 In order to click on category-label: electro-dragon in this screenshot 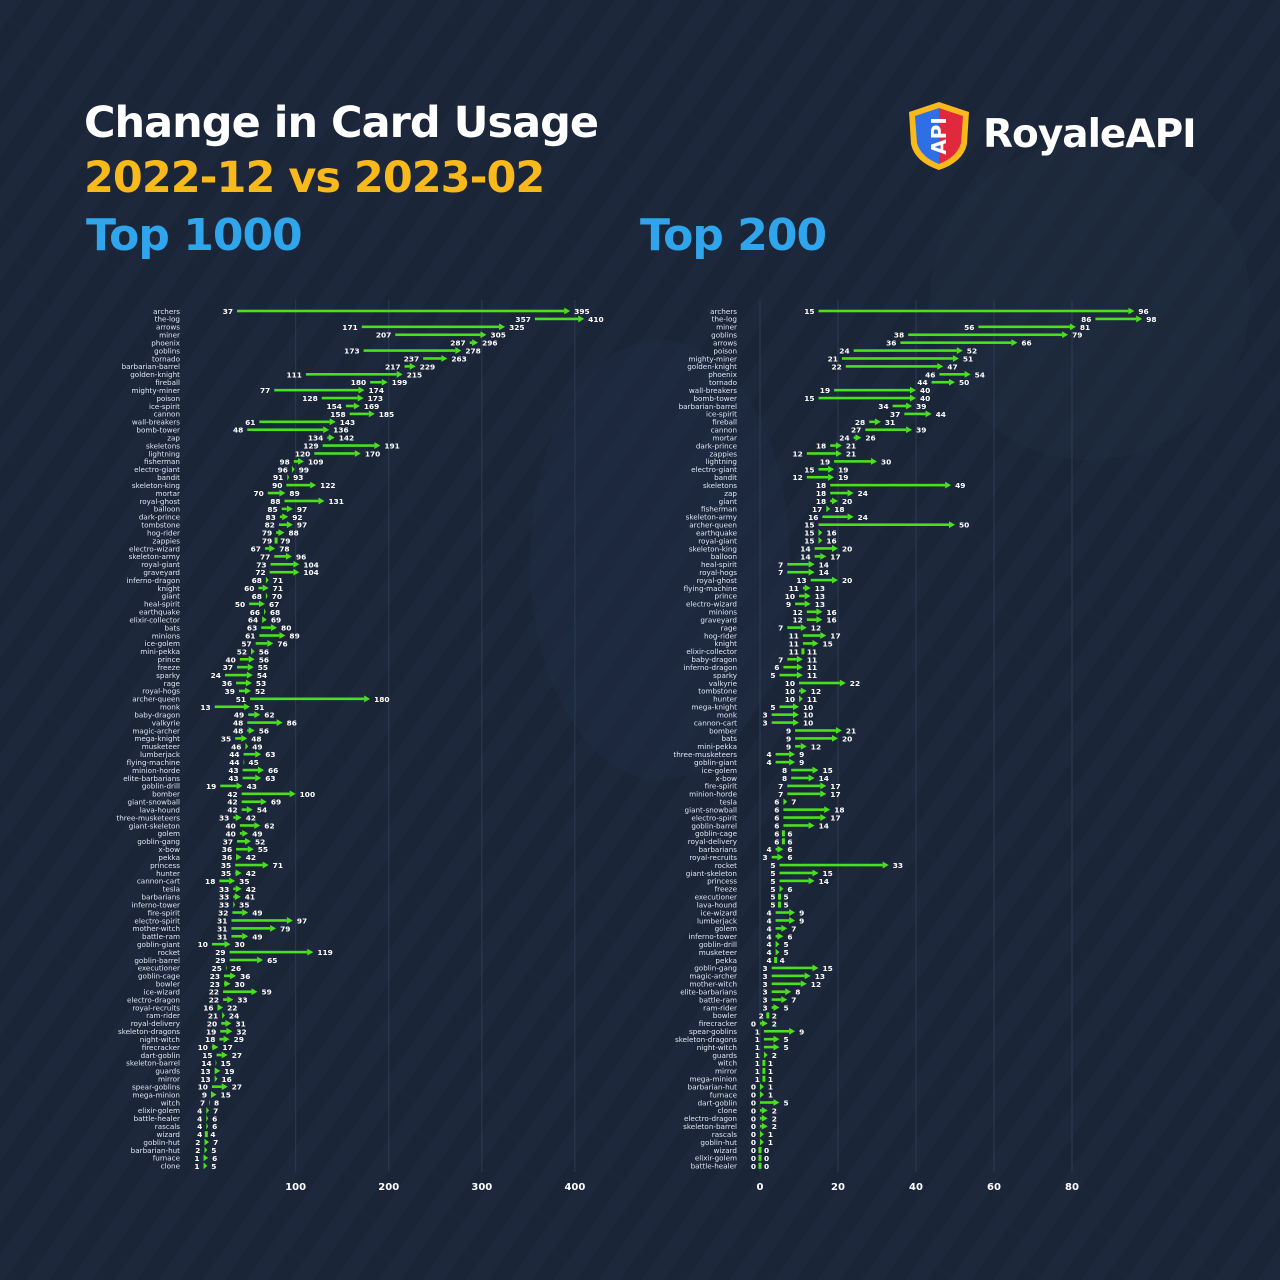, I will do `click(710, 1118)`.